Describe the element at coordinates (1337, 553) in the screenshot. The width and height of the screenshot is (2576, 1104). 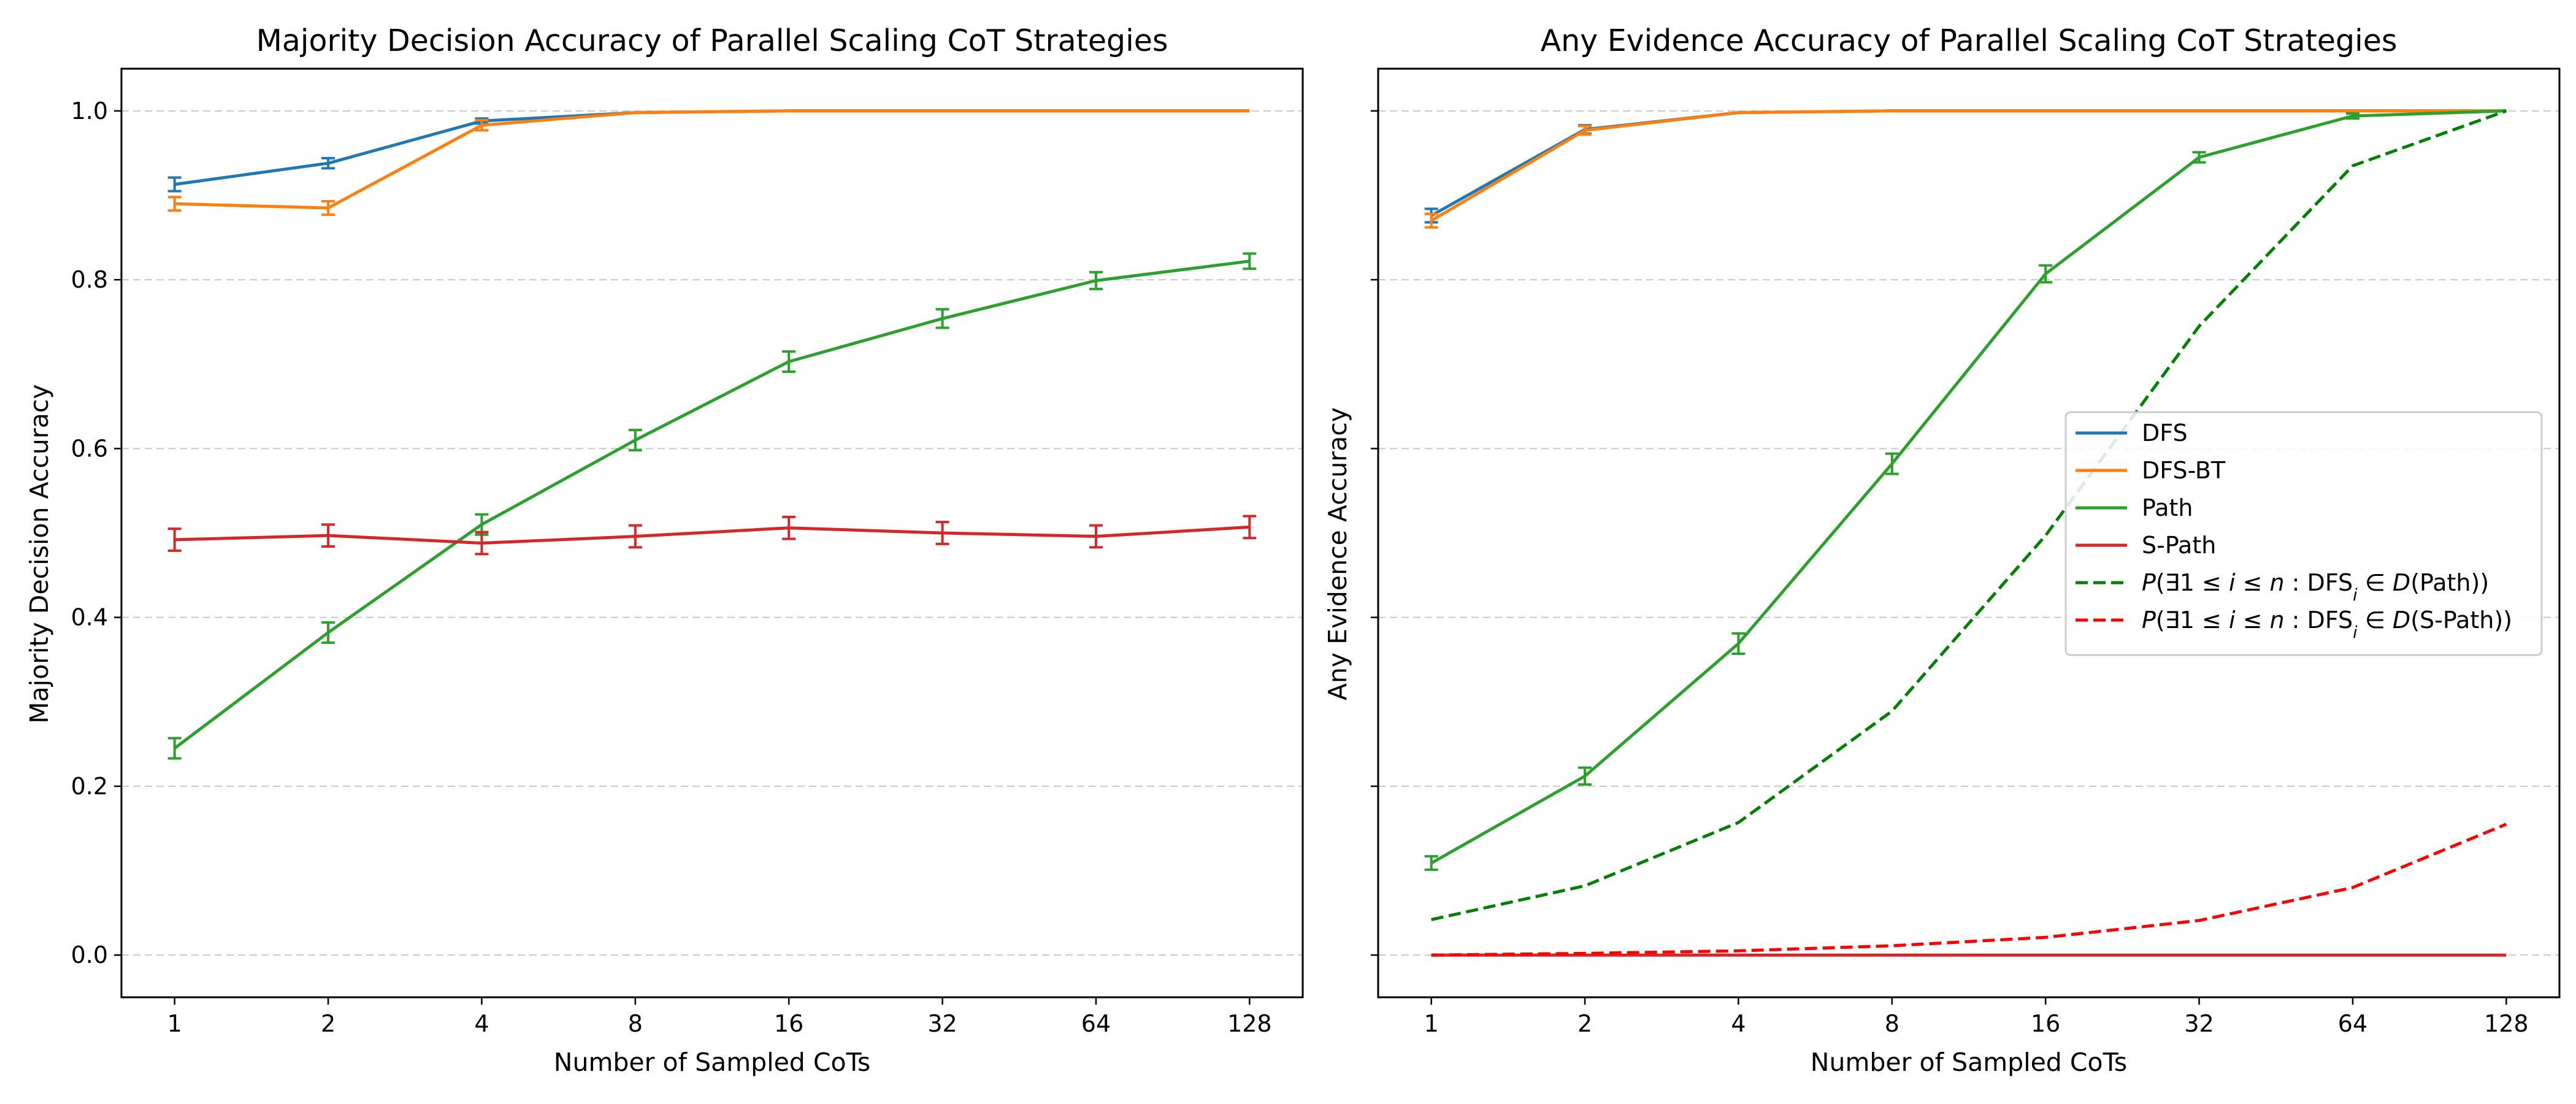
I see `right-y-axis-label: Any Evidence Accuracy` at that location.